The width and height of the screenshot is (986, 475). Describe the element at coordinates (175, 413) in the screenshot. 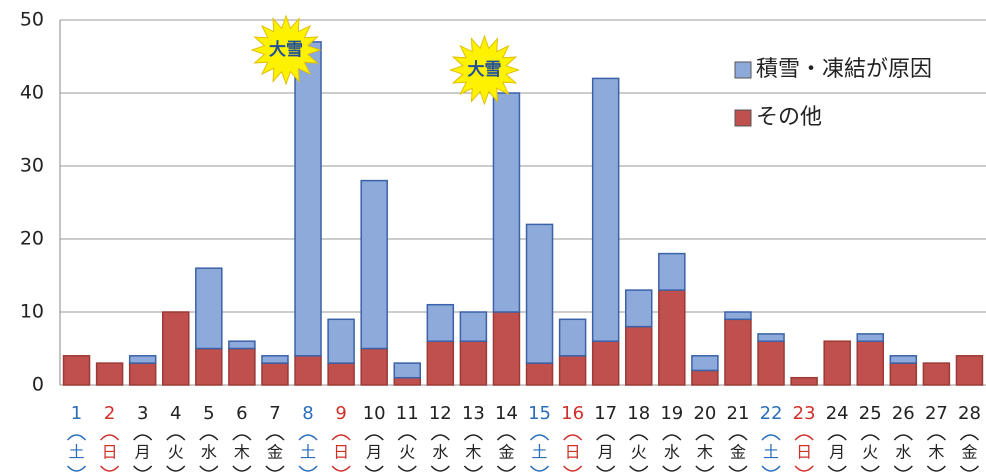

I see `x-tick-label: 4` at that location.